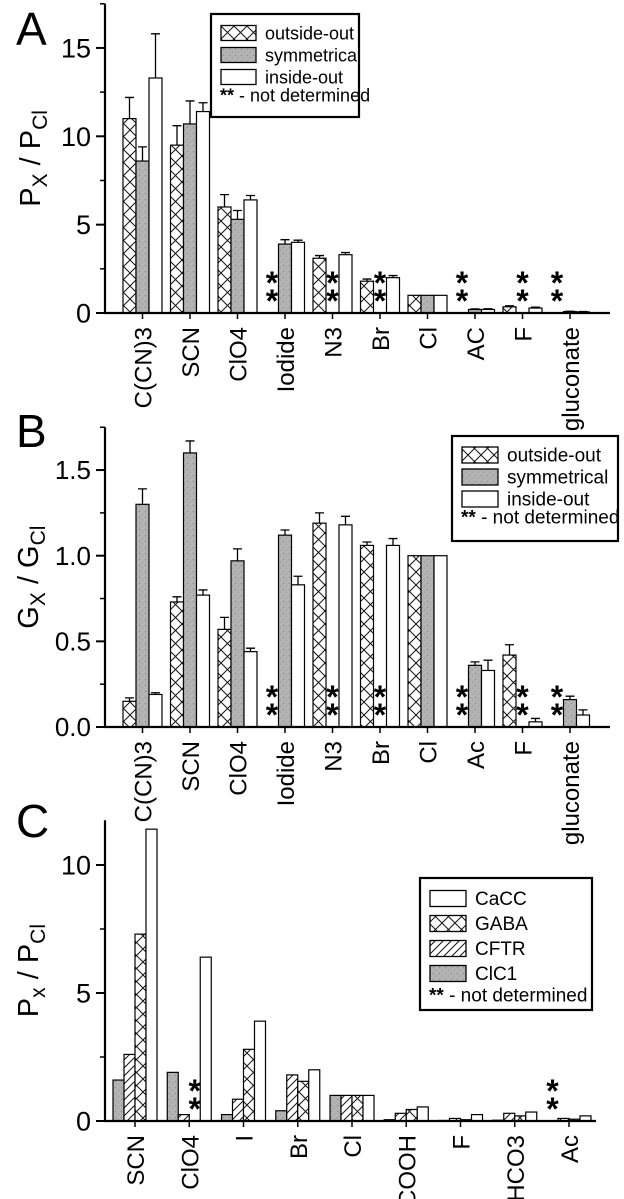  I want to click on category-label: Cl, so click(353, 1146).